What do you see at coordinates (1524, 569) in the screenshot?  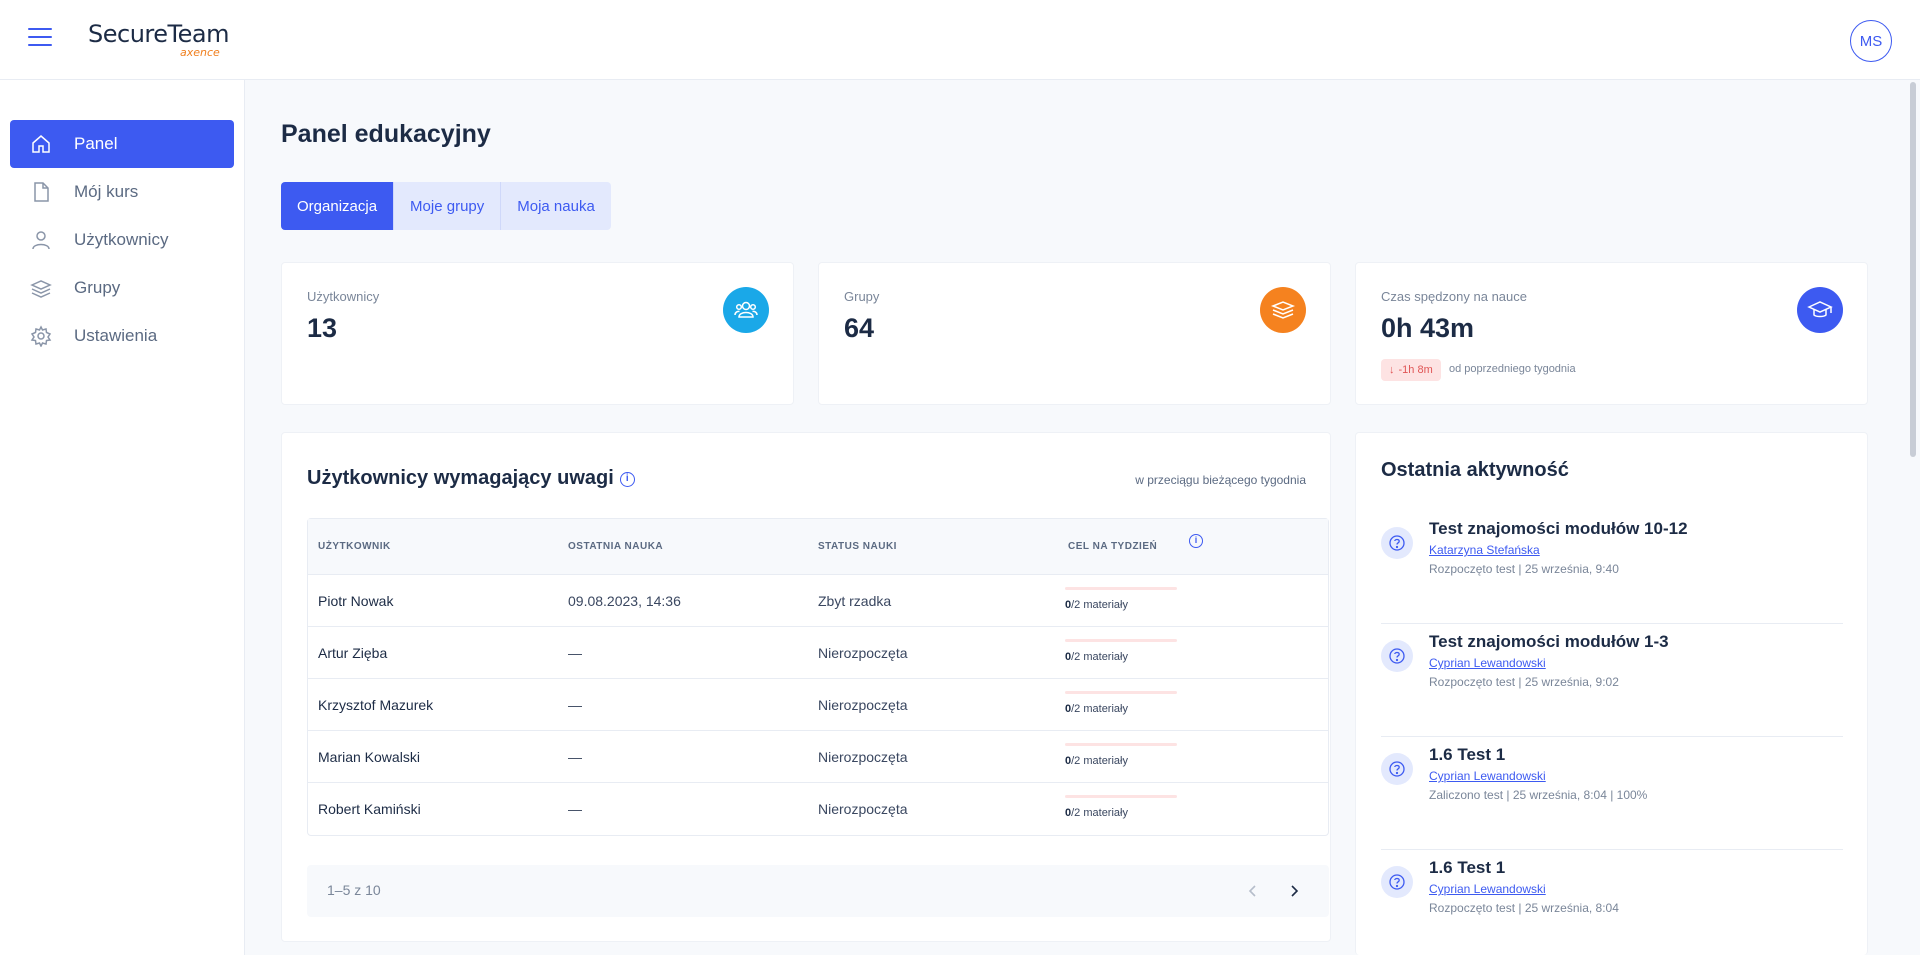 I see `activity-meta: Rozpoczęto test | 25 września, 9:40` at bounding box center [1524, 569].